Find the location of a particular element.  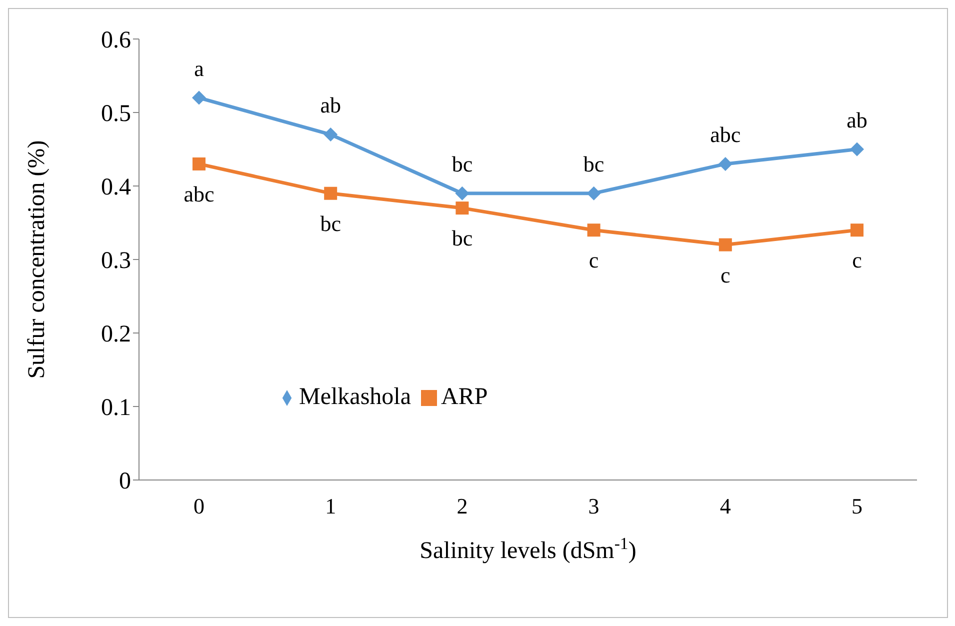

legend-label: ARP is located at coordinates (464, 397).